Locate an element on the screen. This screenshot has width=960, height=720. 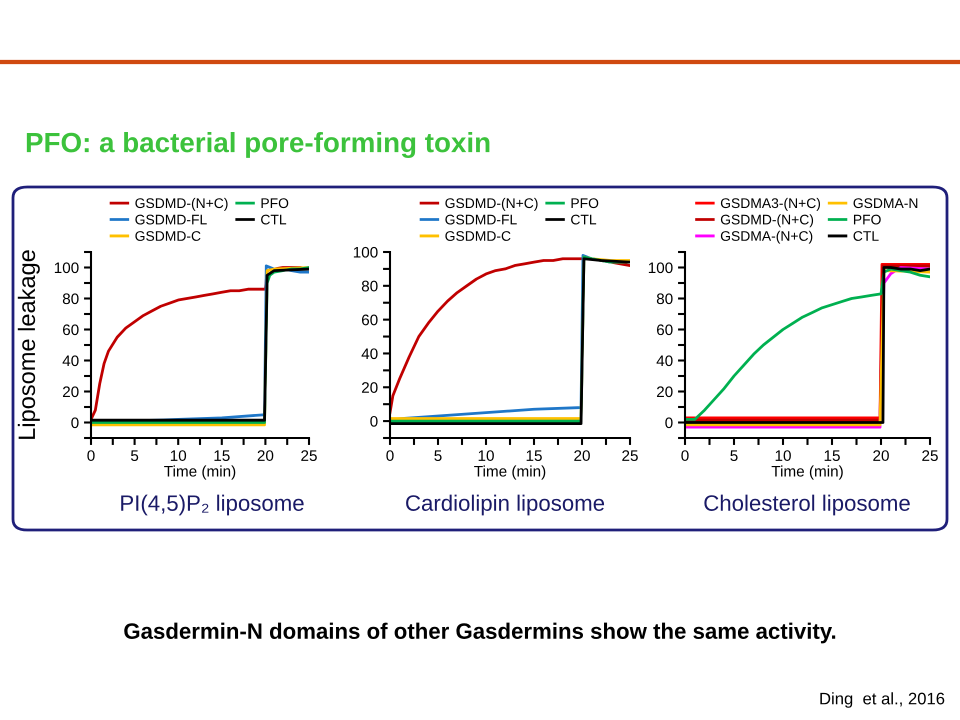
text: Gasdermin-N domains of other Gasdermins show the same activity. is located at coordinates (480, 633).